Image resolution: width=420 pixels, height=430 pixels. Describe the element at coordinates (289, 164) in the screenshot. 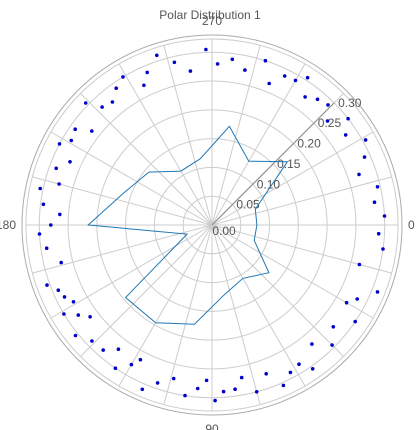

I see `radial-tick-label: 0.15` at that location.